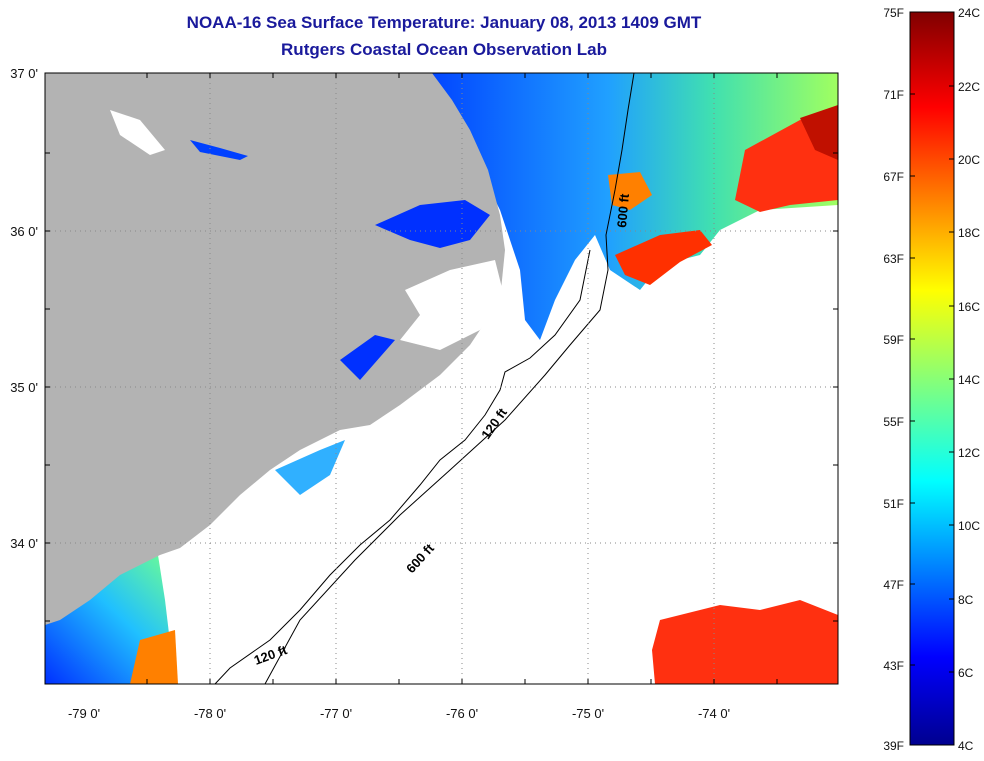  What do you see at coordinates (969, 160) in the screenshot?
I see `cb-c-20: 20C` at bounding box center [969, 160].